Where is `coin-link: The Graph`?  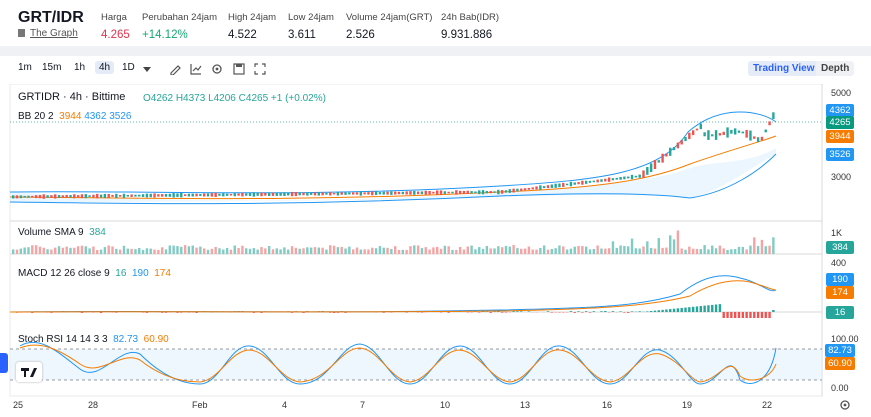 coin-link: The Graph is located at coordinates (48, 33).